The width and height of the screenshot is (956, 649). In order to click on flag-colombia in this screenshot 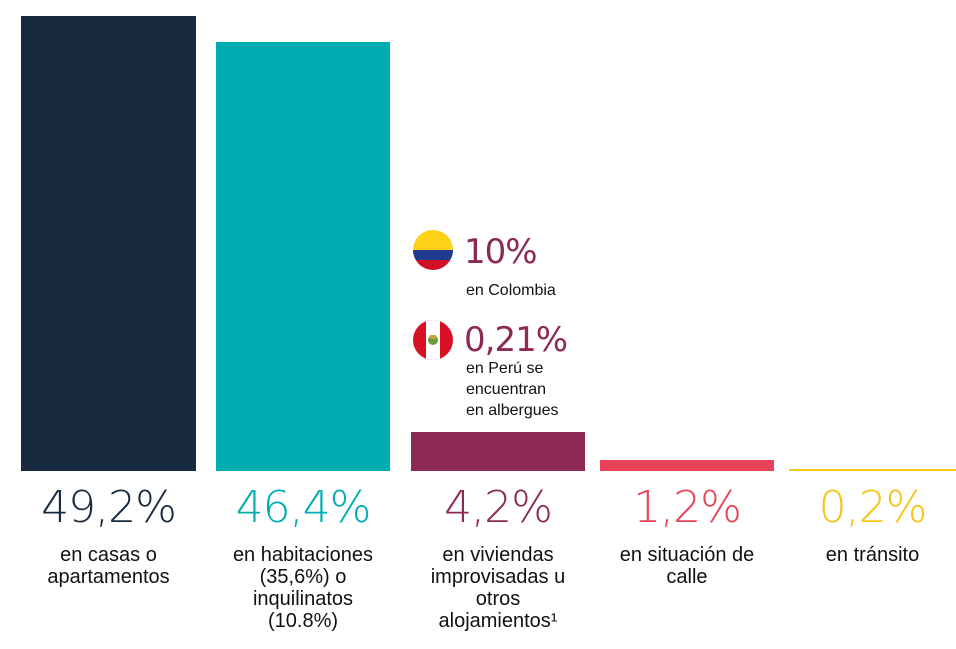, I will do `click(433, 250)`.